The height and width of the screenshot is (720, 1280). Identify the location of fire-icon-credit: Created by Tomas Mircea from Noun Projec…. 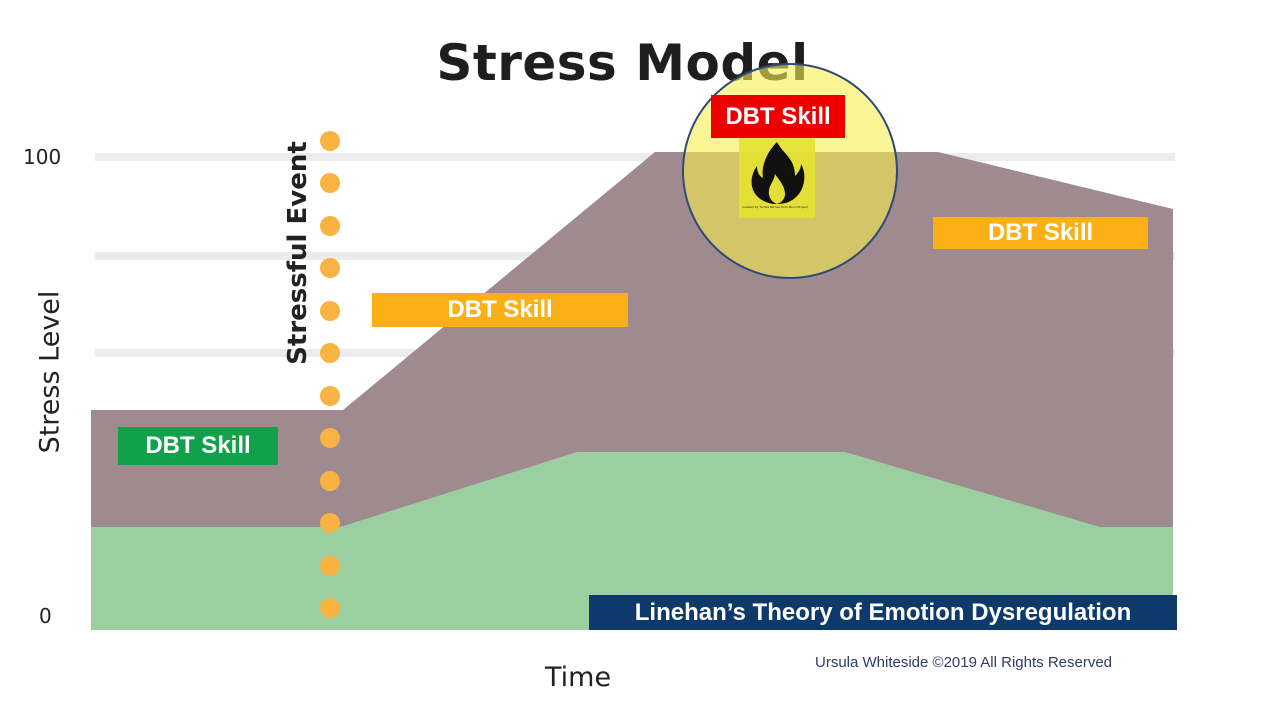
(775, 207).